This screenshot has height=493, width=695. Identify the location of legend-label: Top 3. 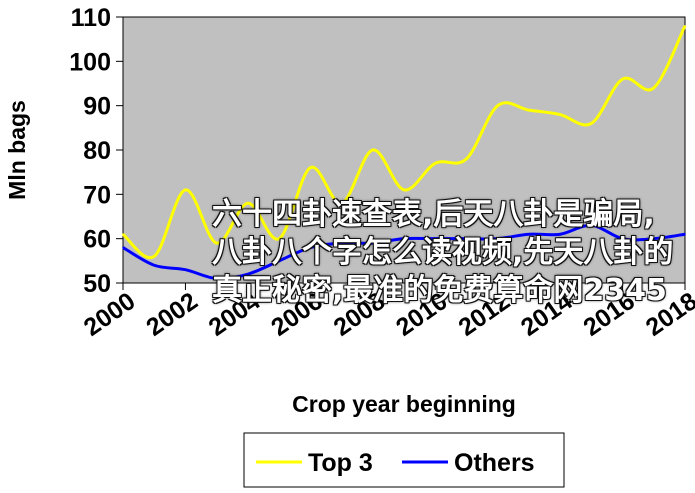
(340, 463).